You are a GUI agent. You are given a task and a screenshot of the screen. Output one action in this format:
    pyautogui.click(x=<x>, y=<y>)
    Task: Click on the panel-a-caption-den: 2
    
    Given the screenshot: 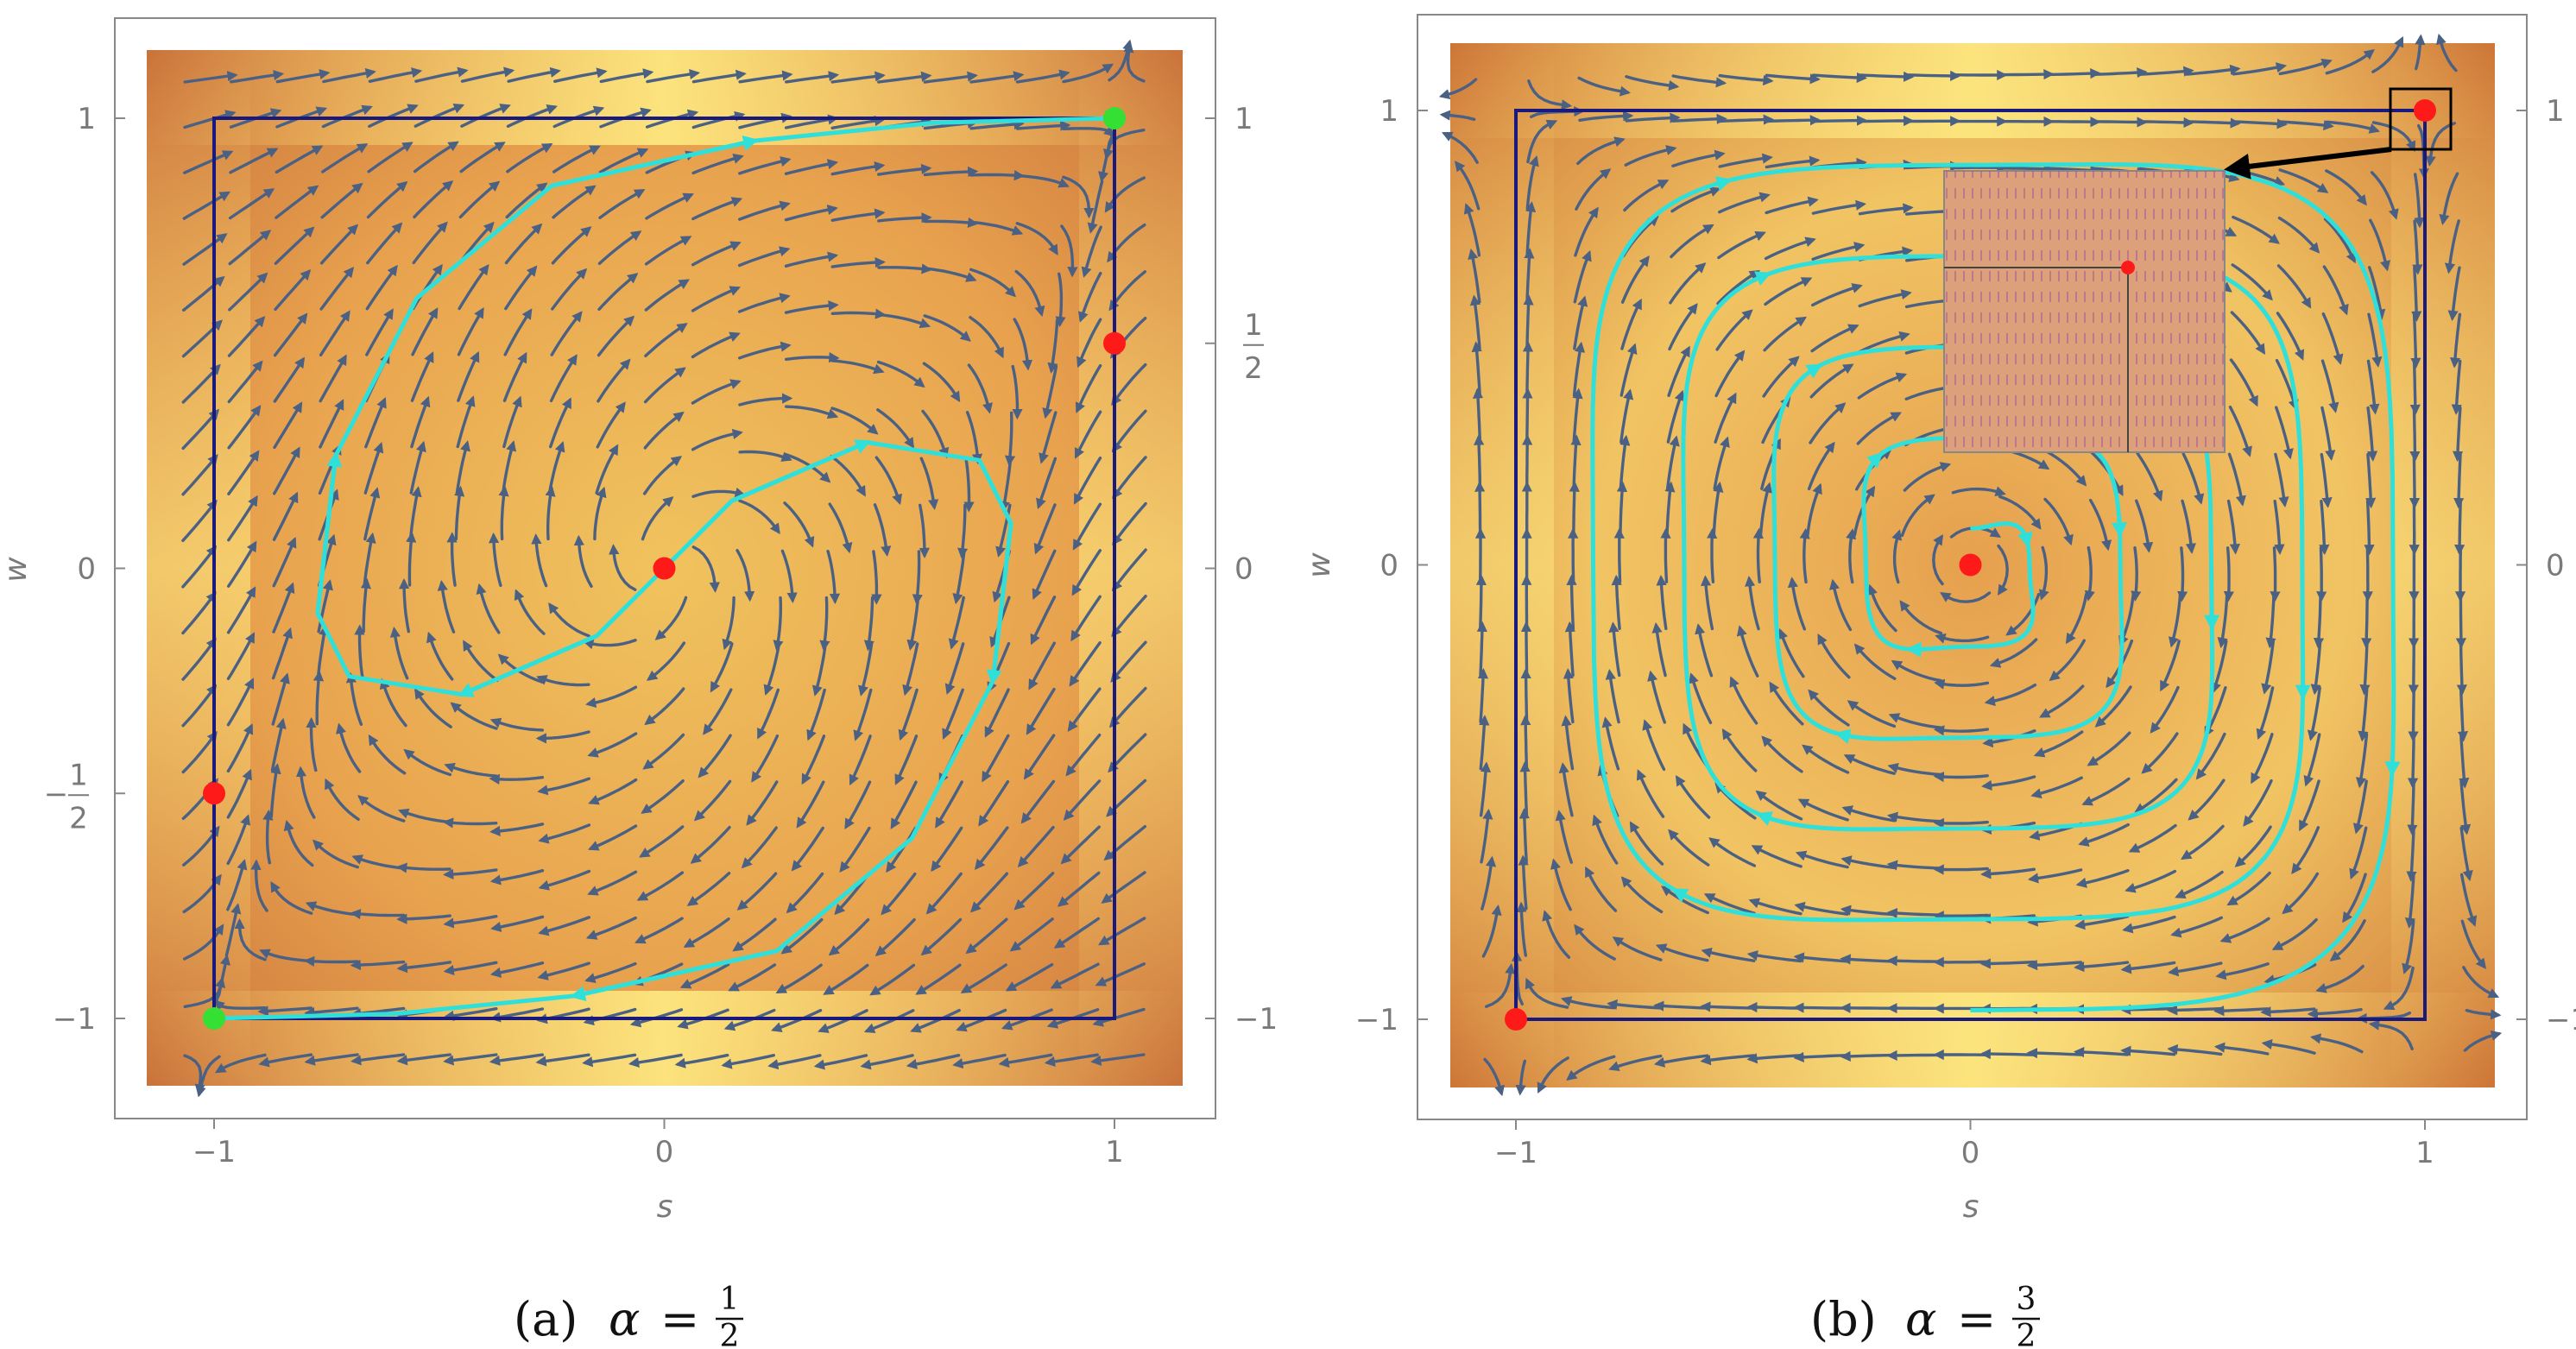 What is the action you would take?
    pyautogui.click(x=730, y=1334)
    